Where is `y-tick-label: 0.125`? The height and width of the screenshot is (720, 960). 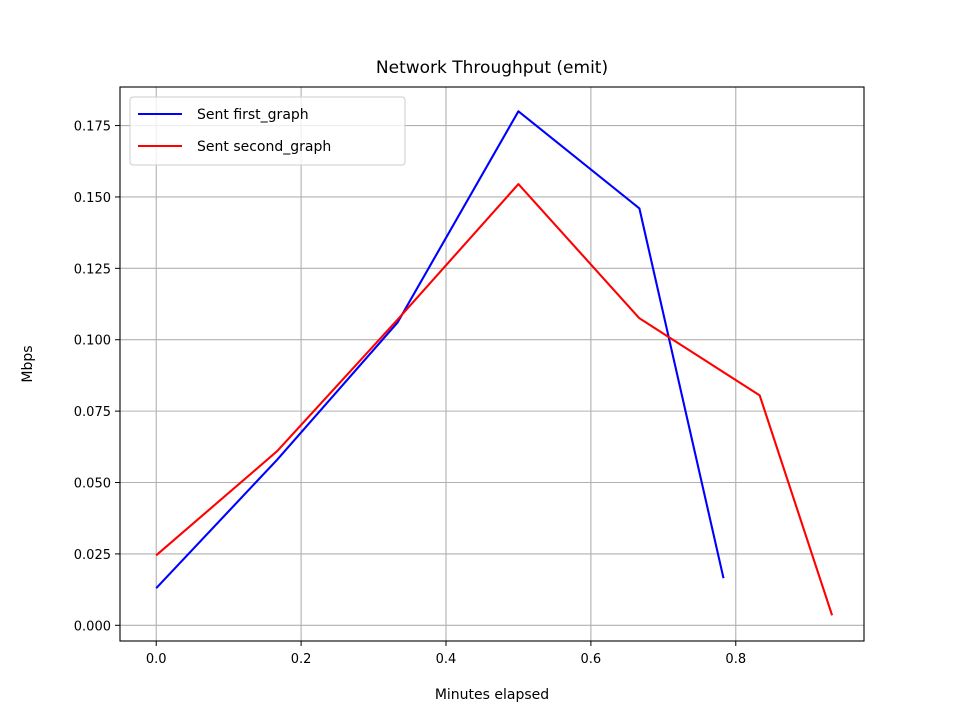
y-tick-label: 0.125 is located at coordinates (92, 269).